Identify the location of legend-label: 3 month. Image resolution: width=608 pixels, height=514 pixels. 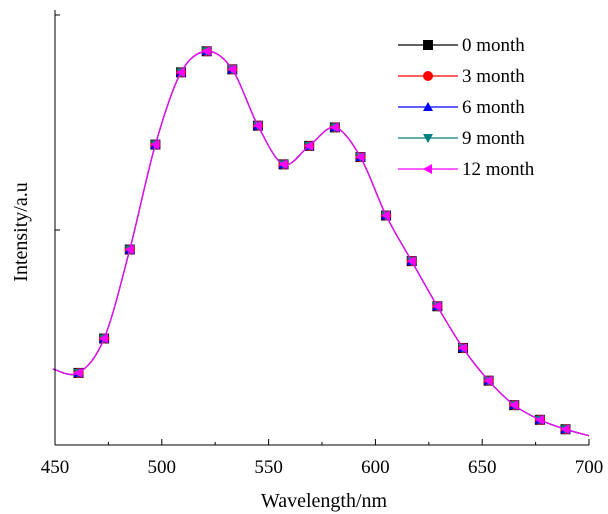
(493, 76).